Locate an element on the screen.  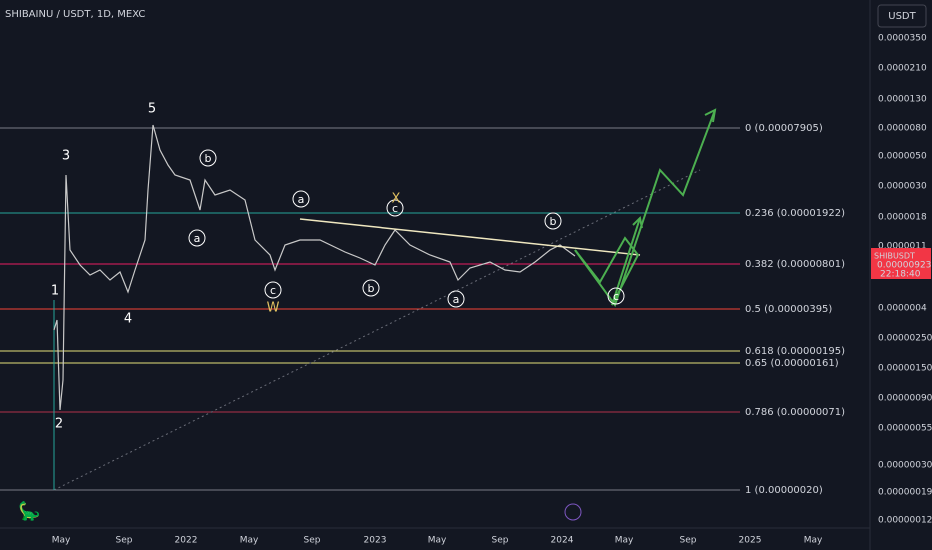
fib-label: 1 (0.00000020) is located at coordinates (784, 490).